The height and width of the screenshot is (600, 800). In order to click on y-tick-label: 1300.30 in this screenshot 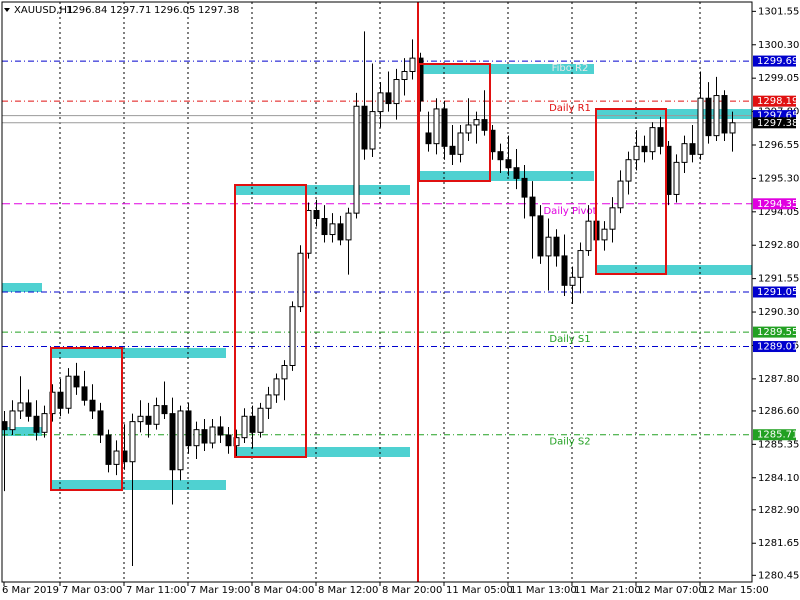, I will do `click(778, 45)`.